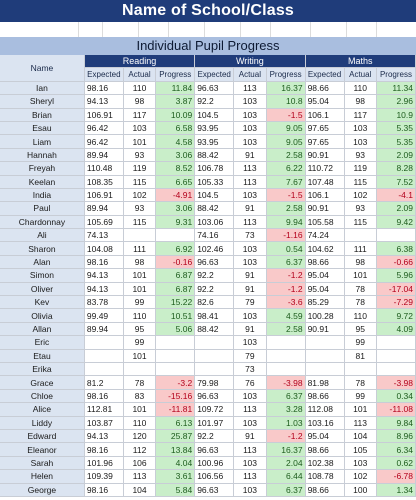  What do you see at coordinates (360, 115) in the screenshot?
I see `maths-actual-cell: 117` at bounding box center [360, 115].